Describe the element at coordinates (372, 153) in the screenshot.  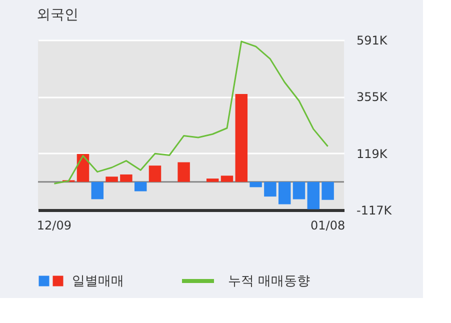
I see `y-tick-label: 119K` at that location.